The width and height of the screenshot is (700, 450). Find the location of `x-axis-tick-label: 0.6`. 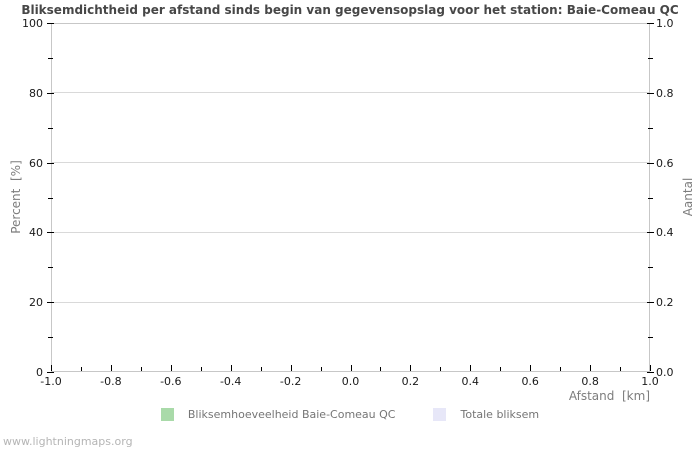

x-axis-tick-label: 0.6 is located at coordinates (530, 381).